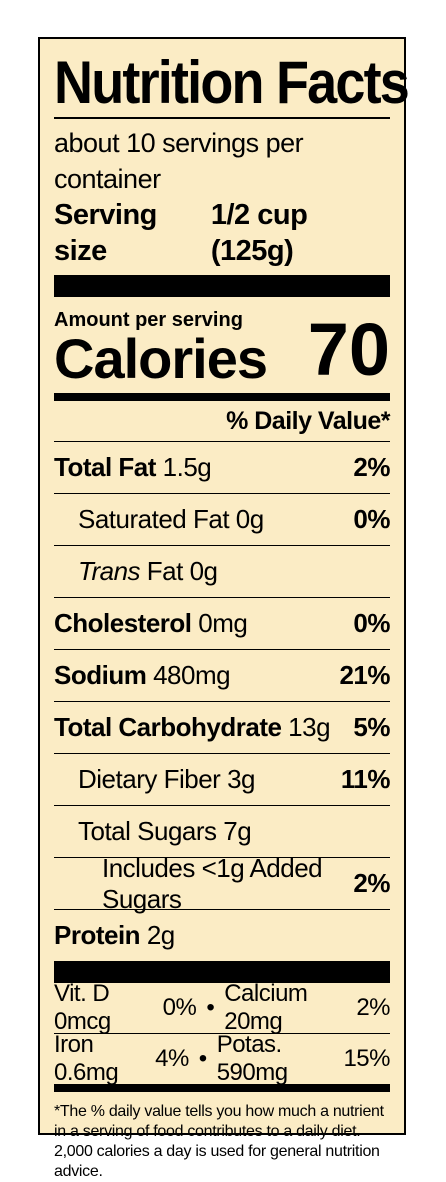  What do you see at coordinates (222, 1007) in the screenshot?
I see `vitamin-row: Vit. D 0mcg 0% • Calcium 20mg 2%` at bounding box center [222, 1007].